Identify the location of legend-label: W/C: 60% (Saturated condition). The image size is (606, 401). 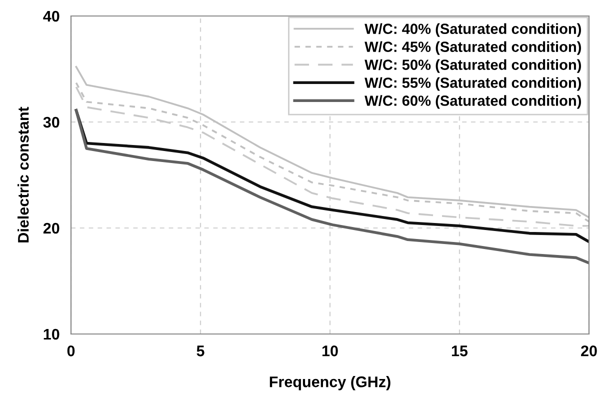
(472, 102).